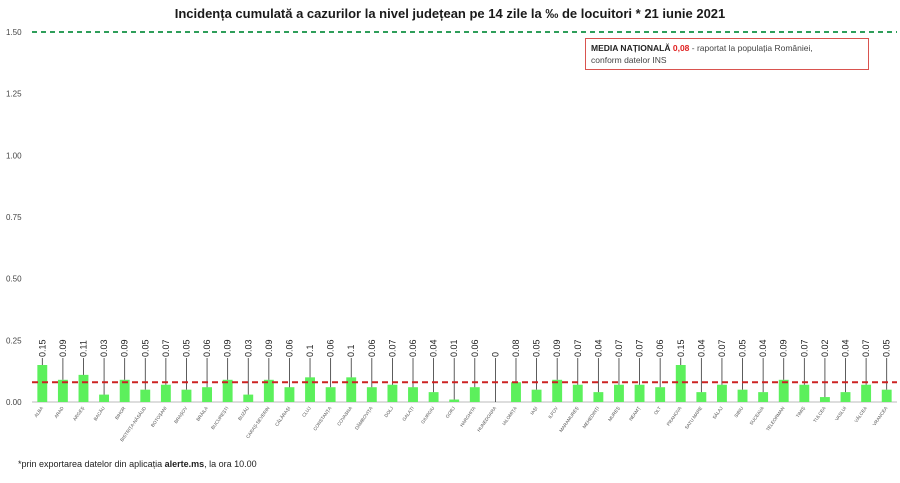  Describe the element at coordinates (344, 416) in the screenshot. I see `category-label: COVASNA` at that location.